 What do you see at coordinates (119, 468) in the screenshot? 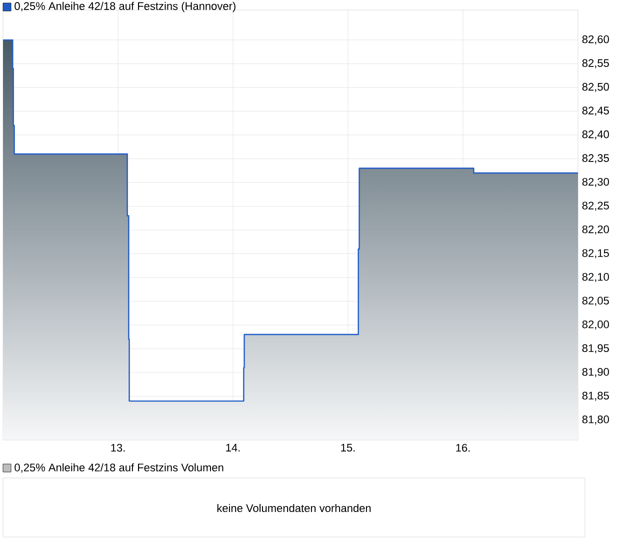
I see `text: 0,25% Anleihe 42/18 auf Festzins Volumen` at bounding box center [119, 468].